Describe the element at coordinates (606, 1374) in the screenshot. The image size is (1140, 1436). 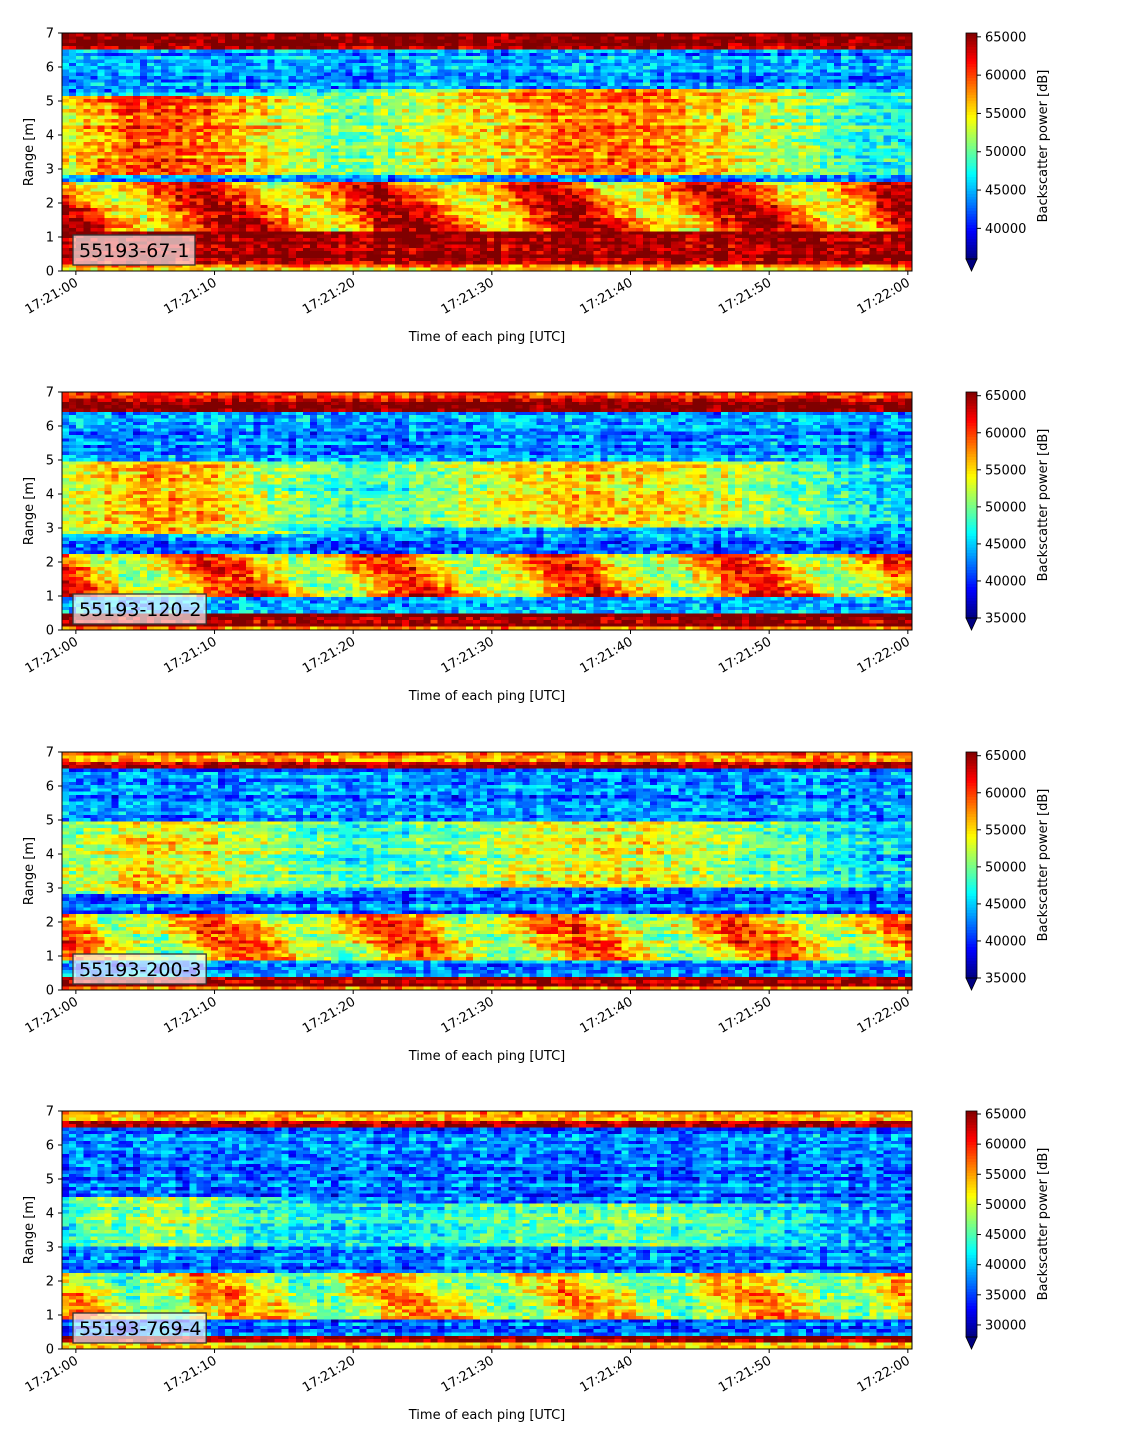
I see `x-tick-label: 17:21:40` at that location.